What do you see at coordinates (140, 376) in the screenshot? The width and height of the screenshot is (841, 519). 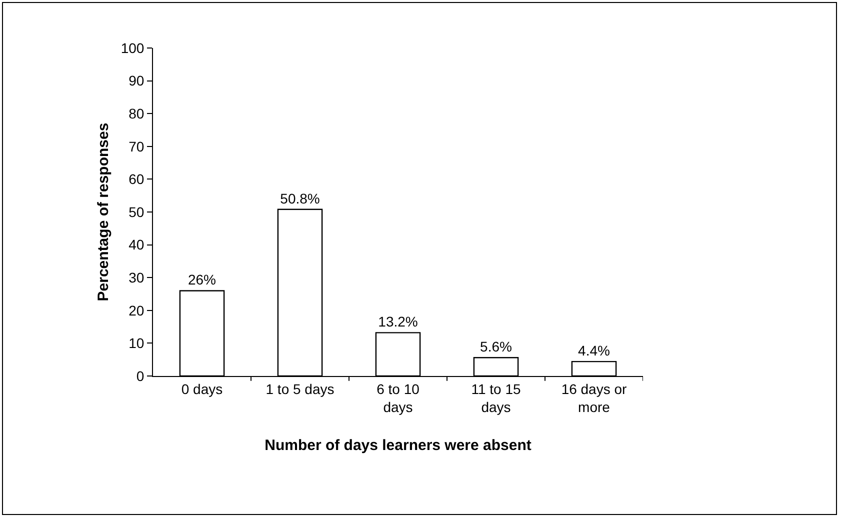 I see `y-tick-label: 0` at bounding box center [140, 376].